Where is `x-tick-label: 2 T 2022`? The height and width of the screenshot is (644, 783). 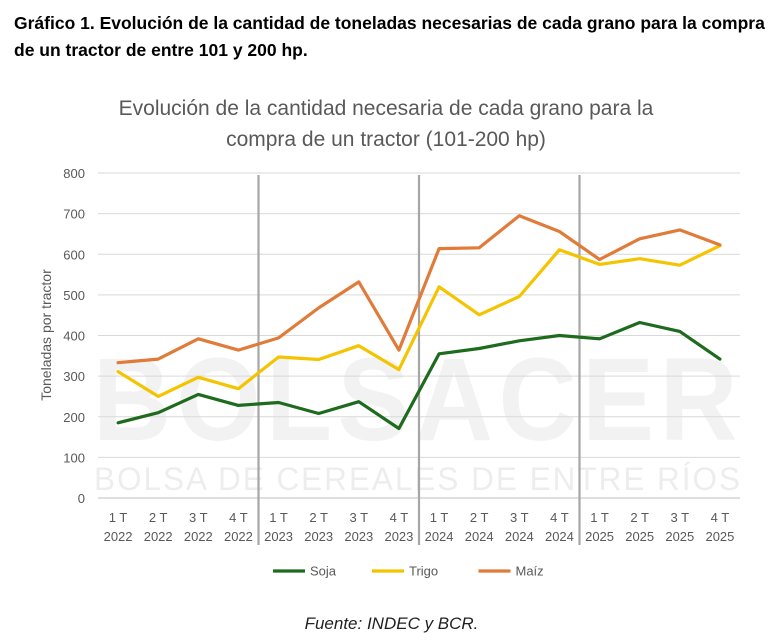
x-tick-label: 2 T 2022 is located at coordinates (158, 527).